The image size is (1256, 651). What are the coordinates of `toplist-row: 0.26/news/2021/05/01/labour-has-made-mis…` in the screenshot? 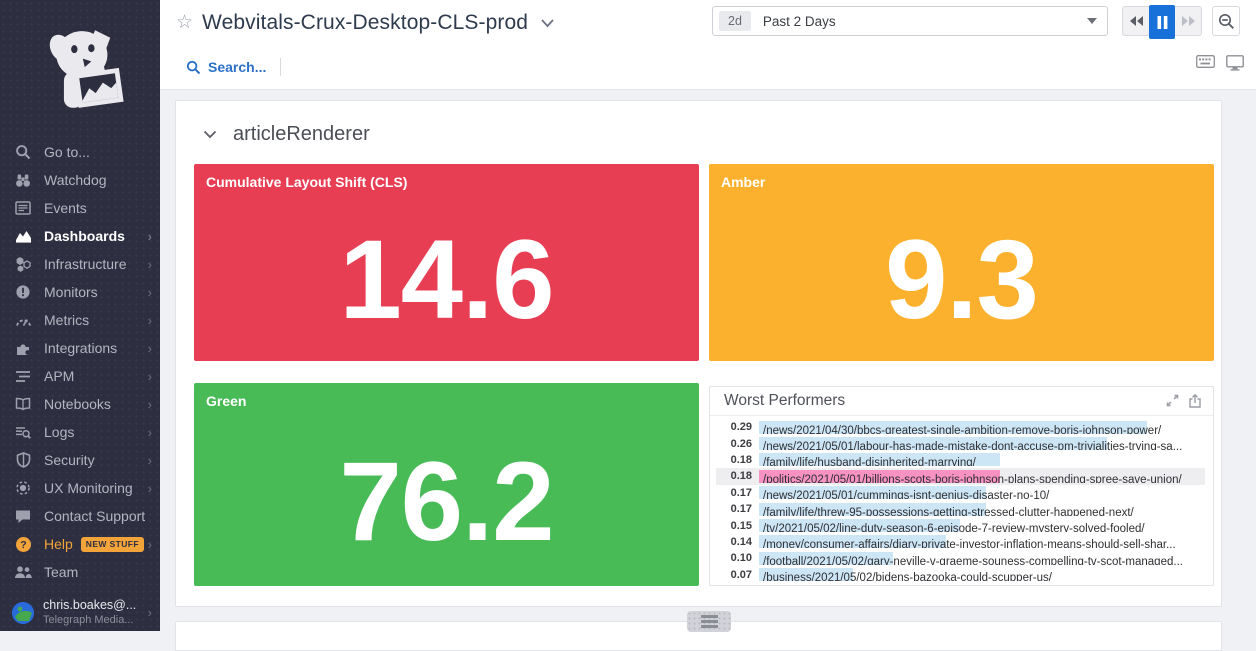 It's located at (960, 443).